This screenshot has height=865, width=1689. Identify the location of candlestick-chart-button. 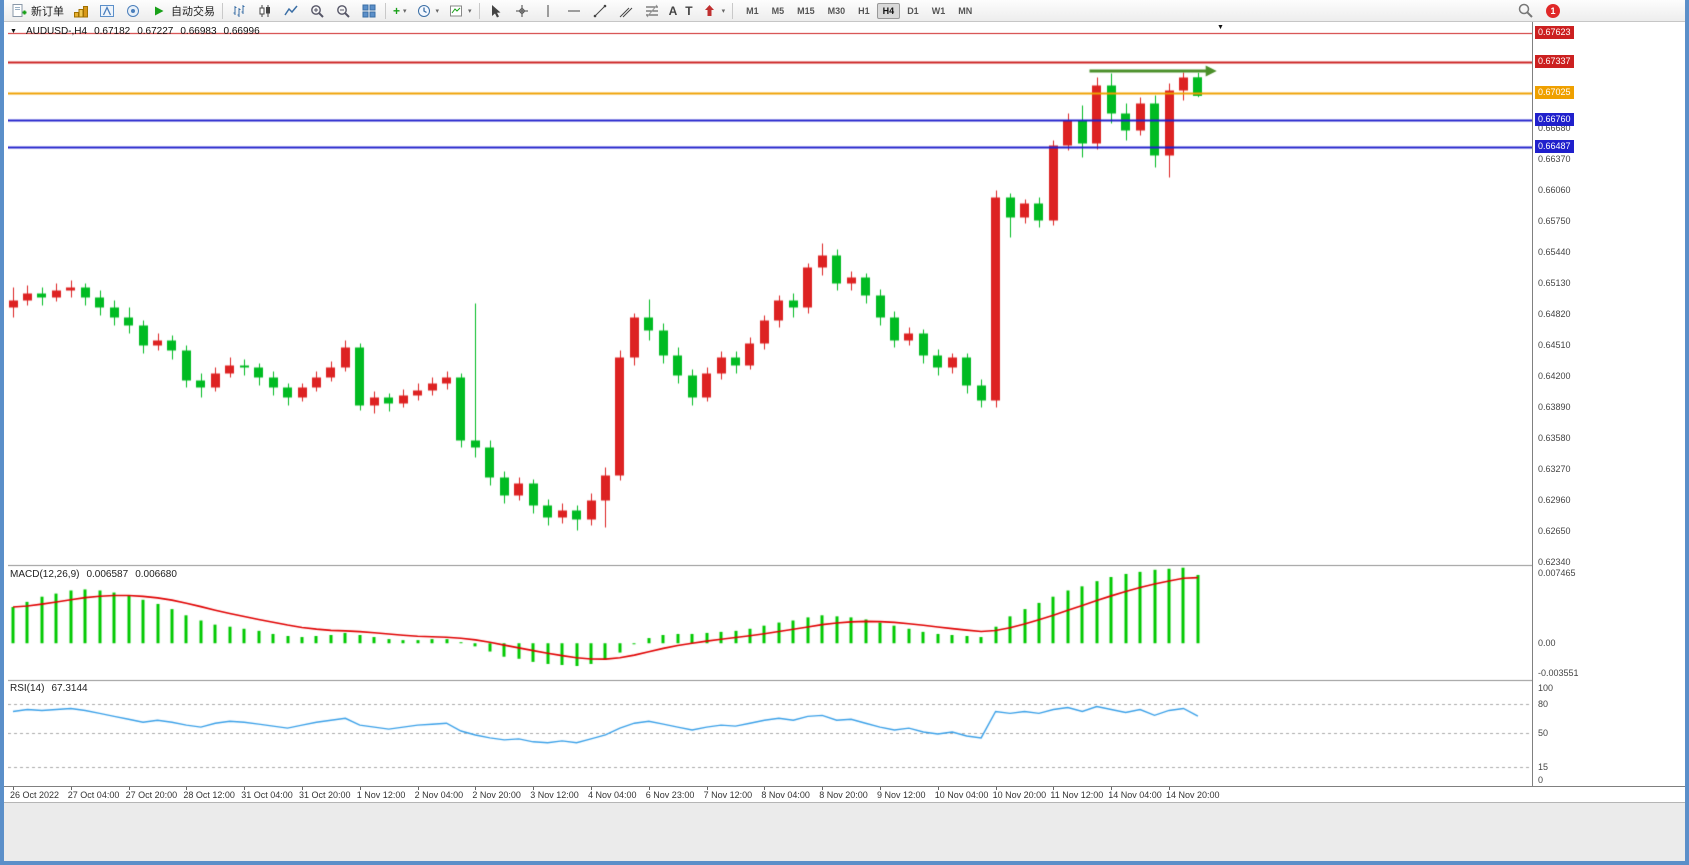
(265, 10).